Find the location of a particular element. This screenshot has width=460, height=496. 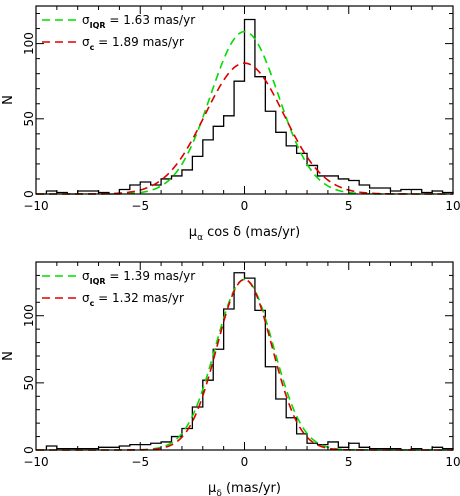

legend-label: σIQR = 1.39 mas/yr is located at coordinates (138, 277).